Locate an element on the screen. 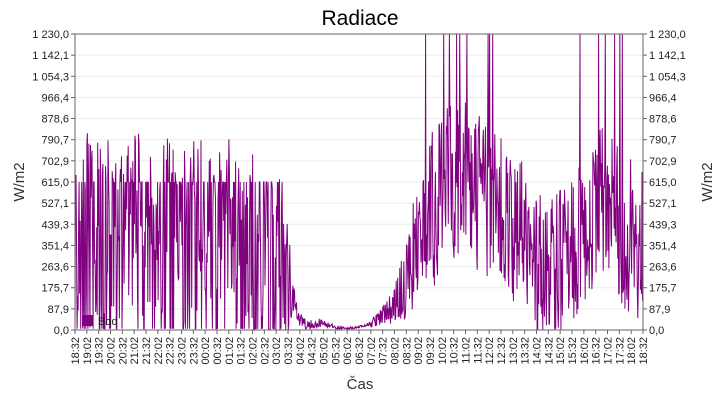 This screenshot has height=400, width=720. x-tick-label: 20:02 is located at coordinates (112, 351).